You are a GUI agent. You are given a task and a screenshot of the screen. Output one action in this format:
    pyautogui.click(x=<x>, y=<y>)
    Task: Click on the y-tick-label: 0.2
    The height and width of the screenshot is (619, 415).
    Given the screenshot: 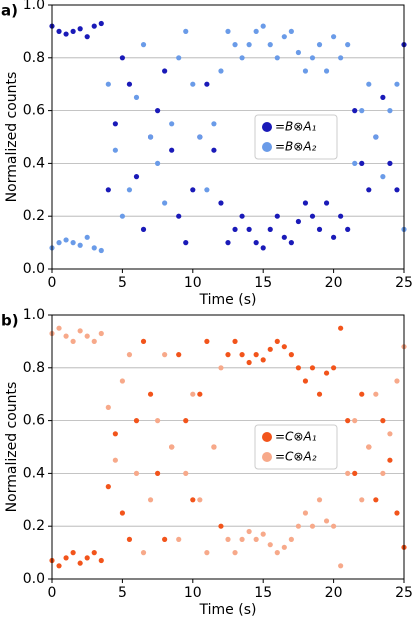 What is the action you would take?
    pyautogui.click(x=34, y=526)
    